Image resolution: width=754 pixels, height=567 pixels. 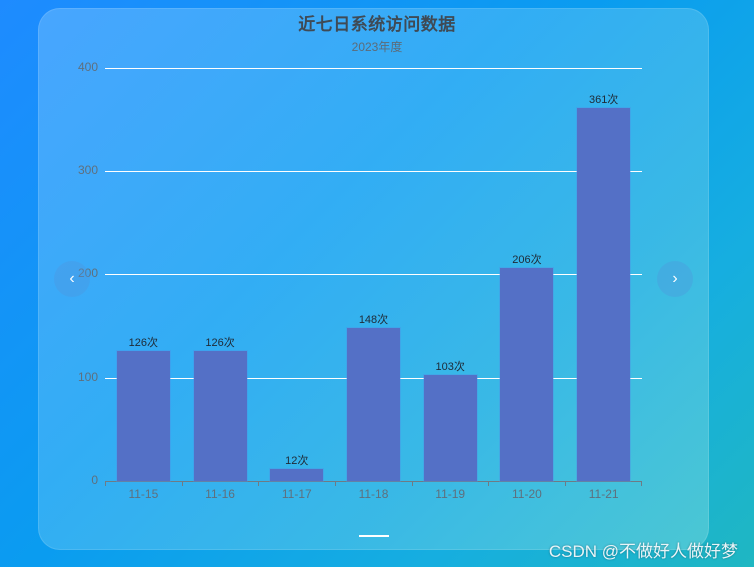 I want to click on chart-title: 近七日系统访问数据, so click(x=377, y=24).